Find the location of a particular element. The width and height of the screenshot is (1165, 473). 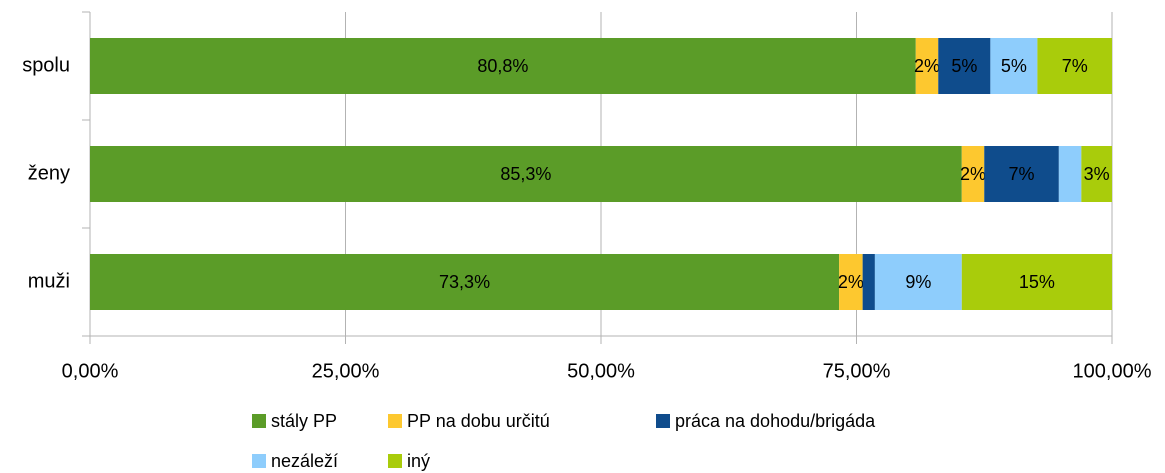

data-label: 15% is located at coordinates (1037, 282).